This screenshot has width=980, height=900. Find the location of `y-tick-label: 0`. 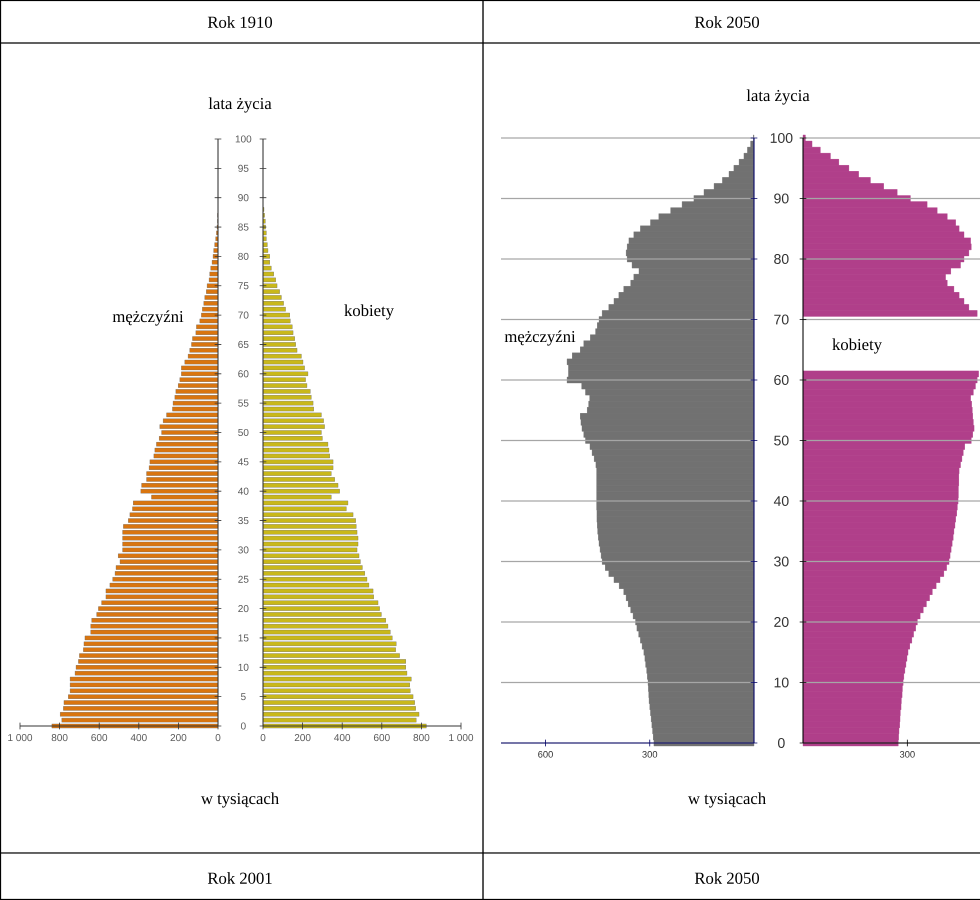

y-tick-label: 0 is located at coordinates (243, 726).